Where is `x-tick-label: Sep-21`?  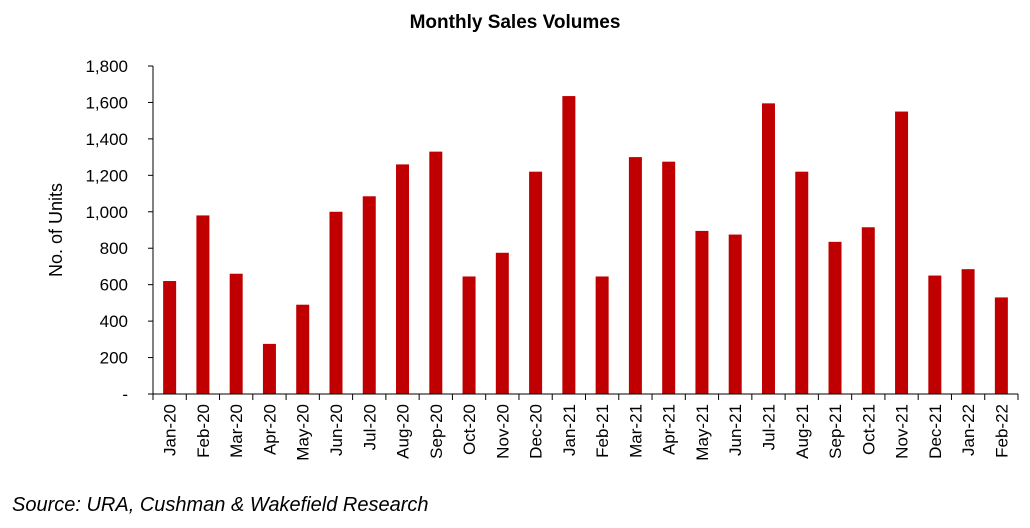
x-tick-label: Sep-21 is located at coordinates (835, 431).